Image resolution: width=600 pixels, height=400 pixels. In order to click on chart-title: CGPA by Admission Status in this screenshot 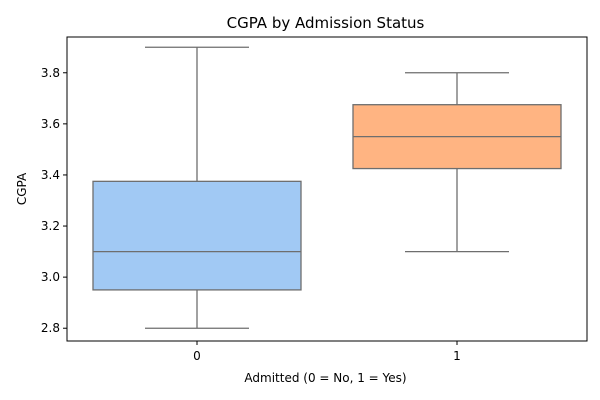, I will do `click(326, 23)`.